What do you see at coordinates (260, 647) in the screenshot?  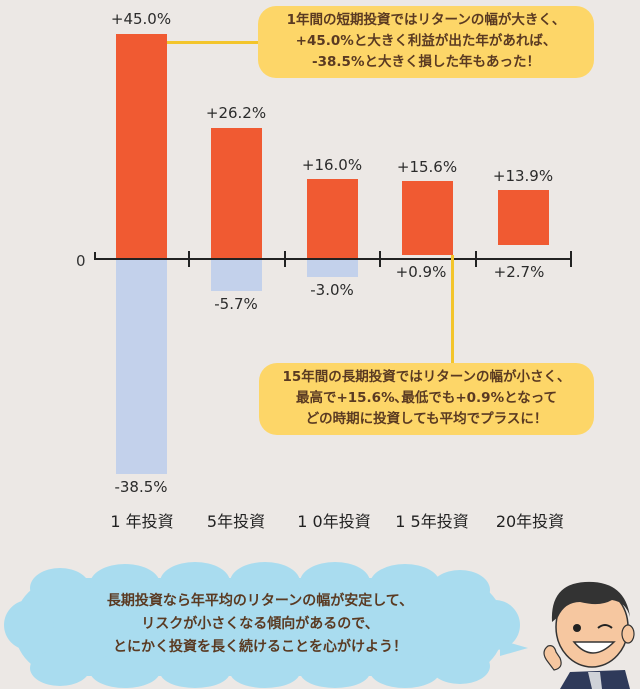 I see `speech-line: とにかく投資を長く続けることを心がけよう！` at bounding box center [260, 647].